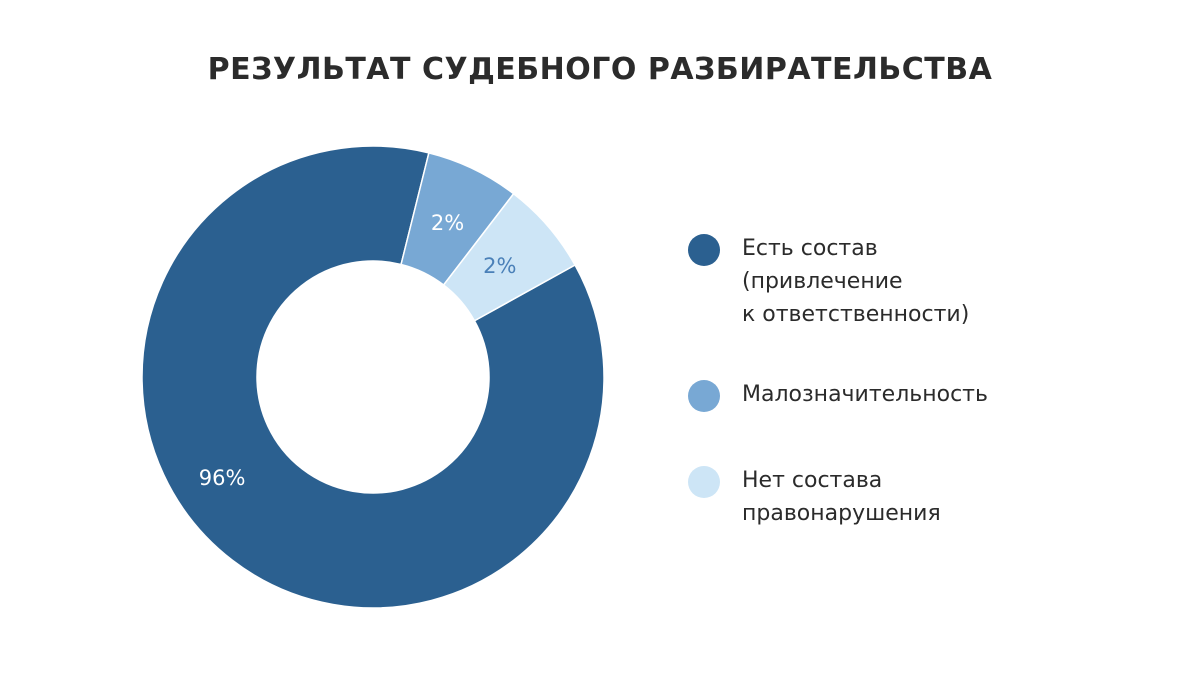 This screenshot has height=700, width=1200. I want to click on slice-no-offense, so click(509, 257).